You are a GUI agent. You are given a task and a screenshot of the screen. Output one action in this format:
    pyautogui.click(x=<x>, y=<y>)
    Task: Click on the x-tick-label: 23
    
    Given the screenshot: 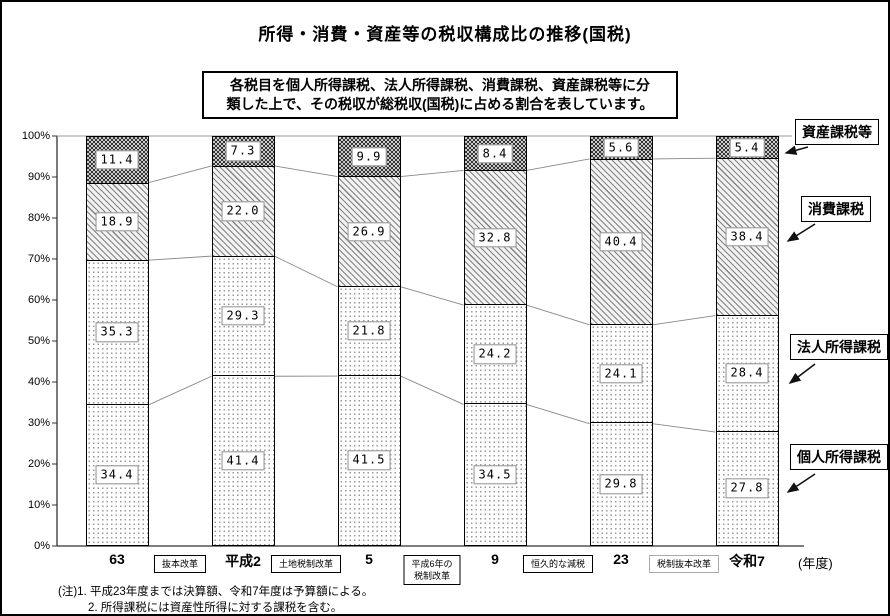 What is the action you would take?
    pyautogui.click(x=621, y=559)
    